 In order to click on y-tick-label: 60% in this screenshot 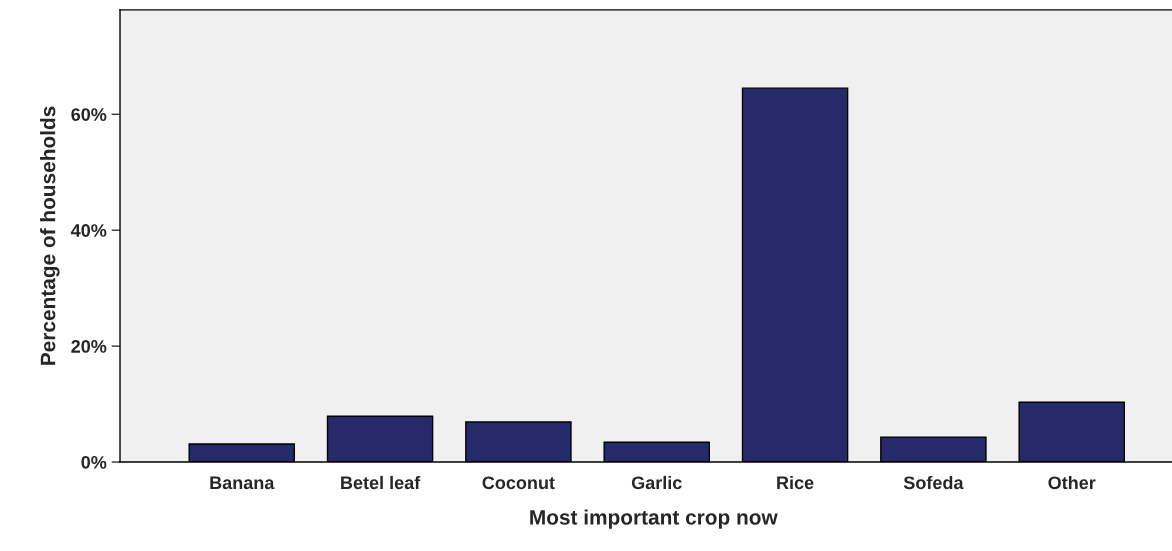, I will do `click(89, 114)`.